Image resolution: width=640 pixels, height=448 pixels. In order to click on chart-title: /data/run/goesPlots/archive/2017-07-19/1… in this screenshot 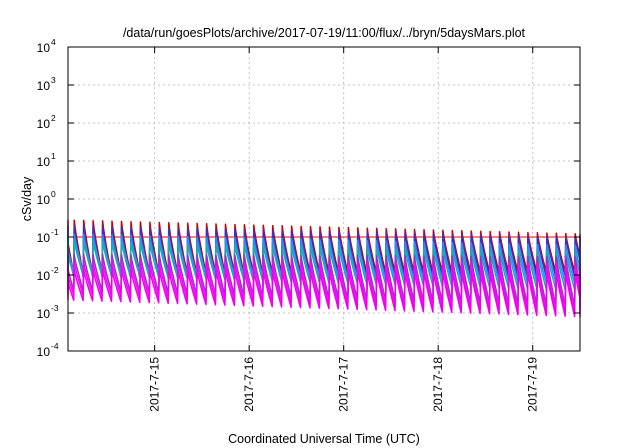, I will do `click(324, 33)`.